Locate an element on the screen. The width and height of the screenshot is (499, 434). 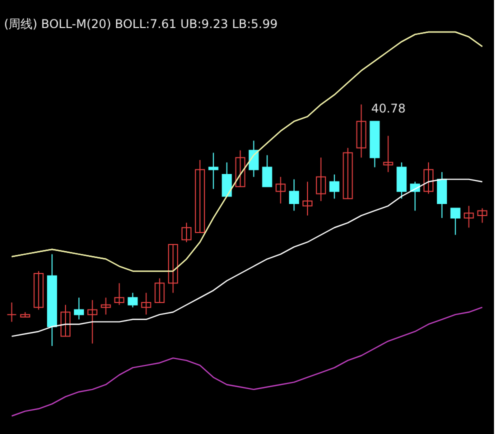
chart-title: (周线) BOLL-M(20) BOLL:7.61 UB:9.23 LB:5.99 is located at coordinates (141, 24).